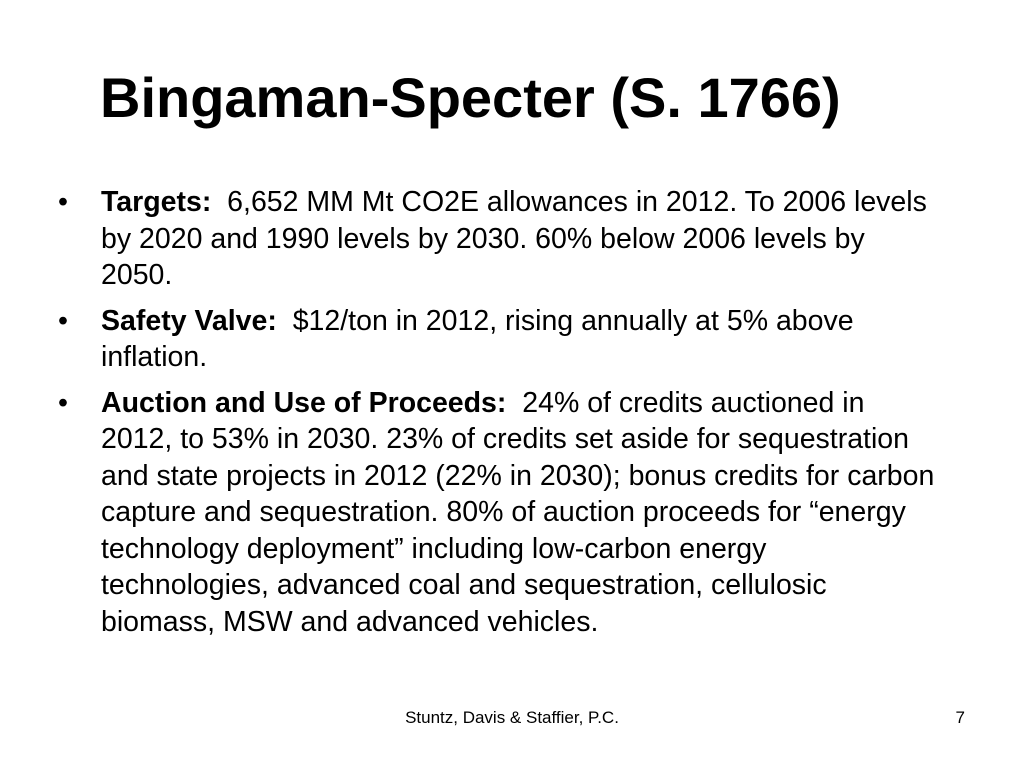  I want to click on page-number: 7, so click(960, 717).